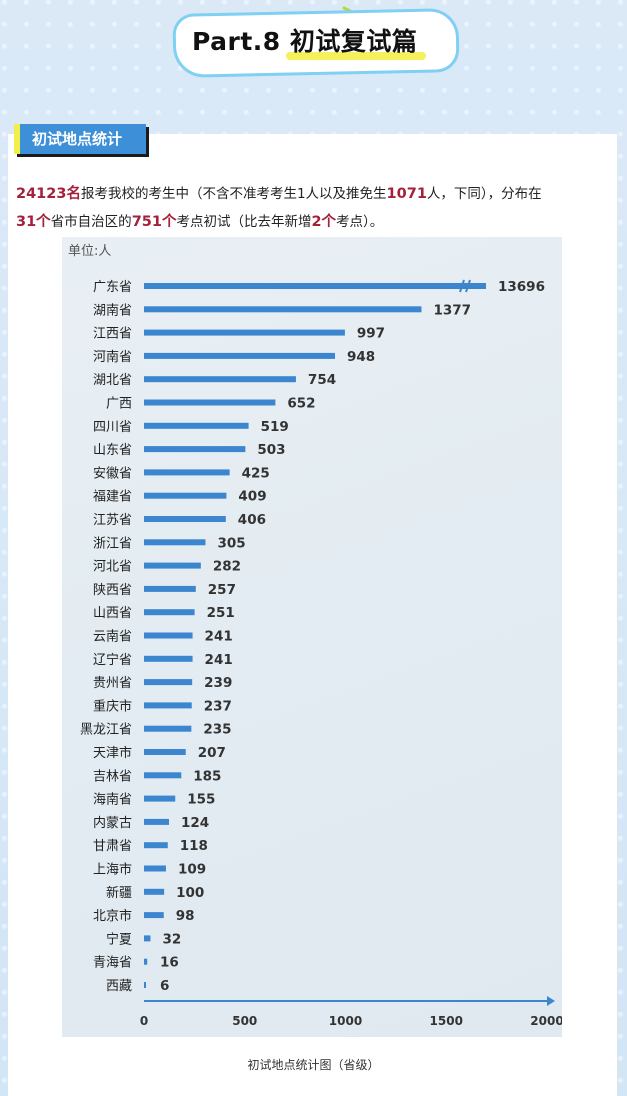 This screenshot has width=627, height=1096. What do you see at coordinates (201, 800) in the screenshot?
I see `value-label: 155` at bounding box center [201, 800].